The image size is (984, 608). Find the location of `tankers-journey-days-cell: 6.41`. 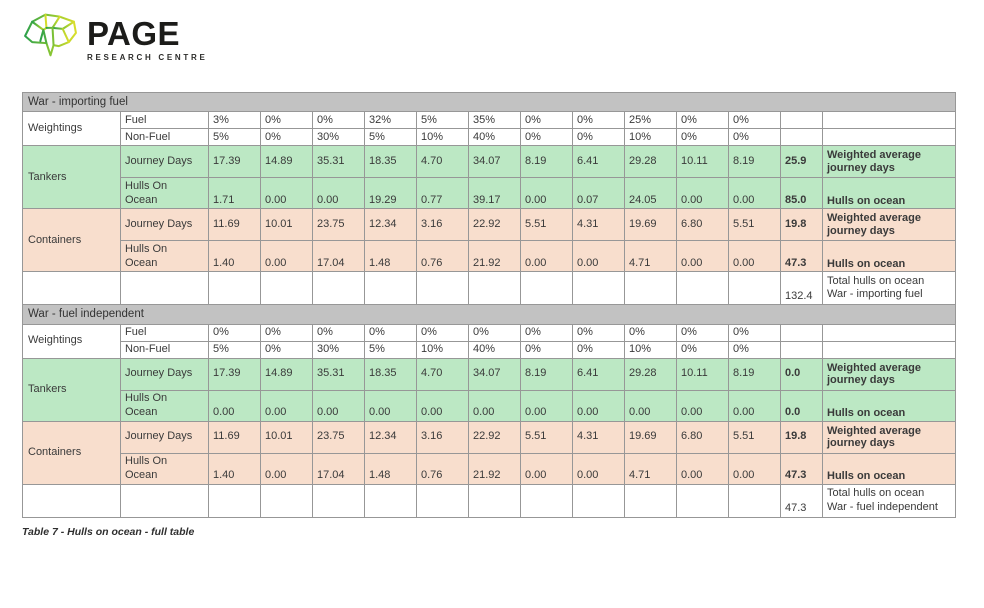

tankers-journey-days-cell: 6.41 is located at coordinates (598, 162).